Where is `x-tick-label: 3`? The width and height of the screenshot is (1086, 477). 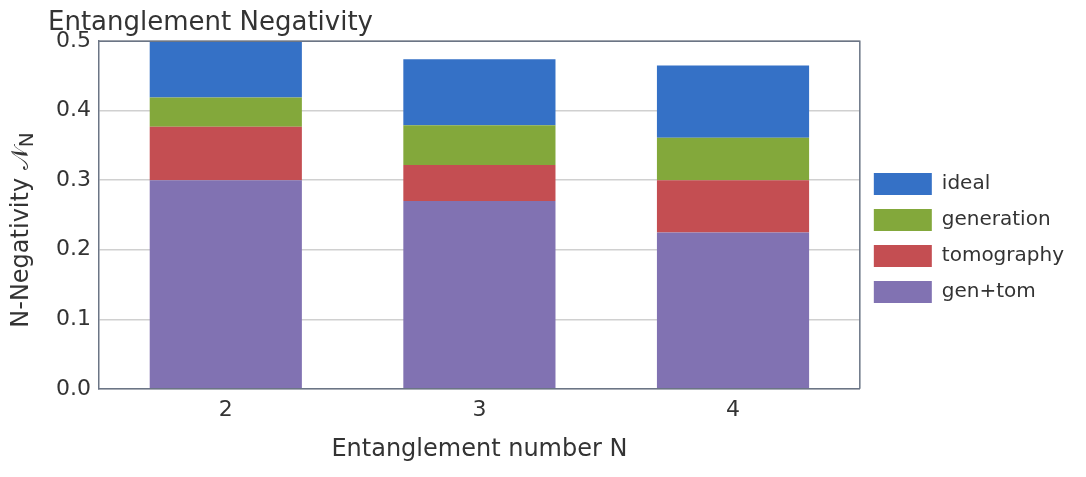
x-tick-label: 3 is located at coordinates (479, 408).